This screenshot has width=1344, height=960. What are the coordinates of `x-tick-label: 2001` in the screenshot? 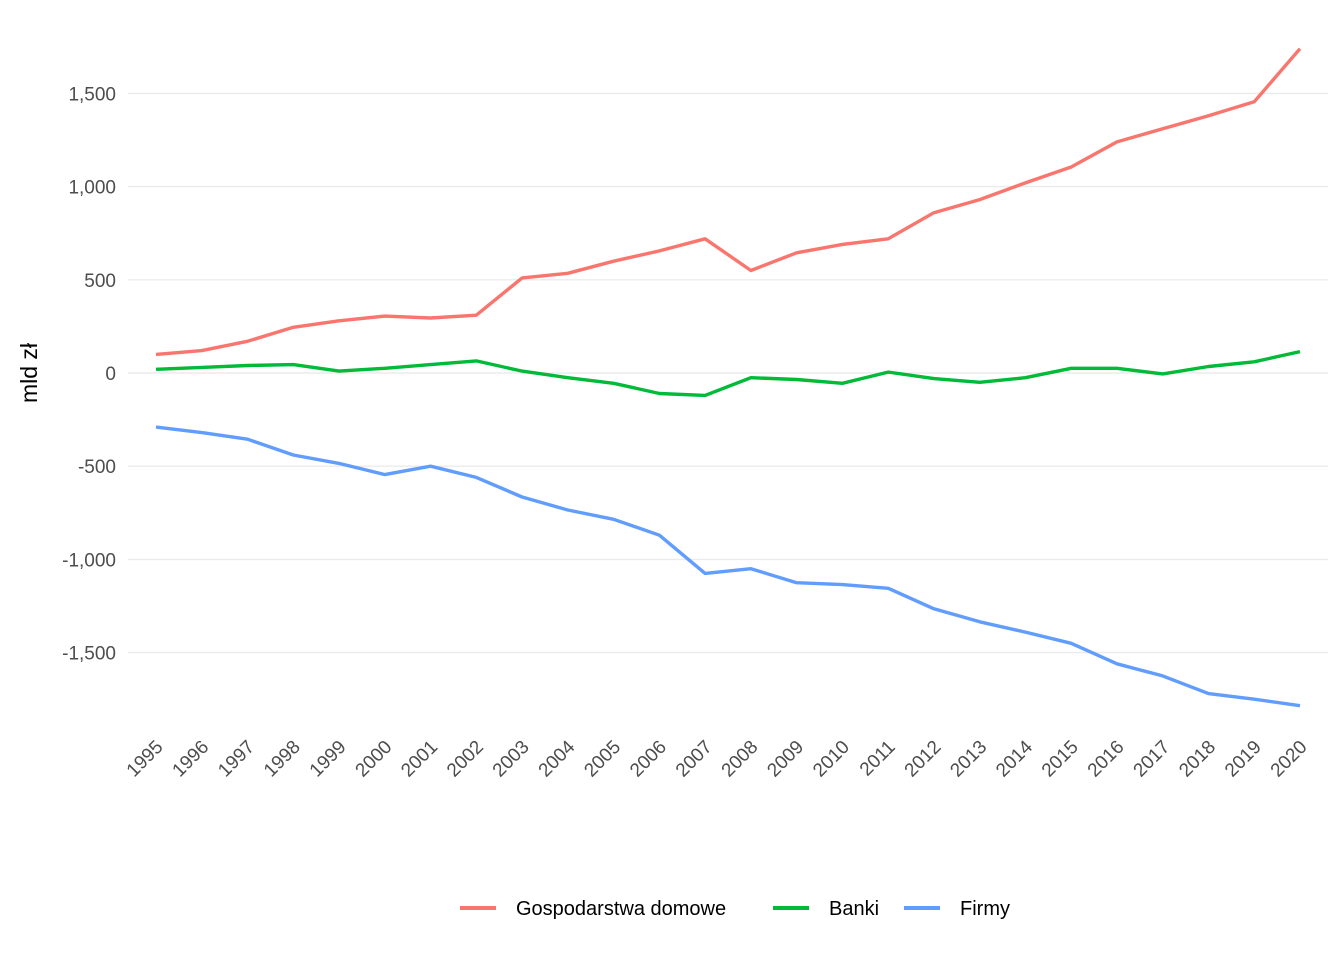 It's located at (419, 759).